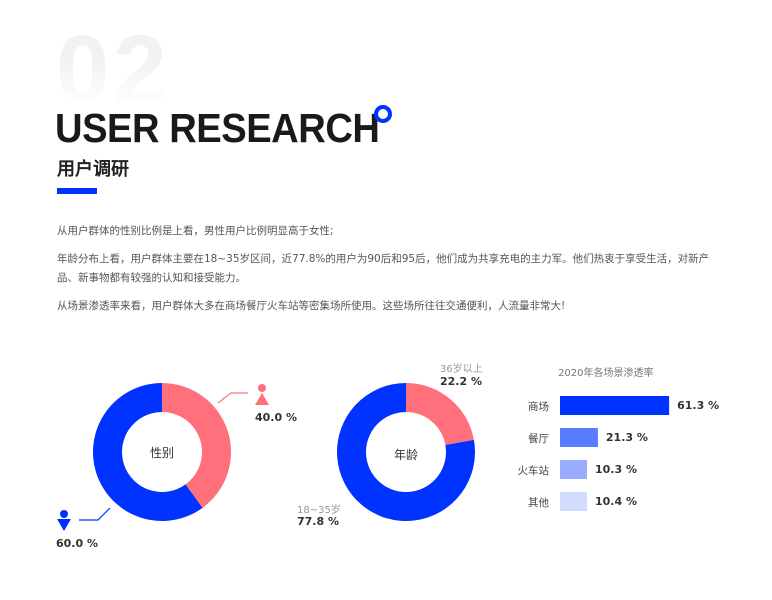 This screenshot has width=772, height=600. What do you see at coordinates (95, 514) in the screenshot?
I see `male-leader-line` at bounding box center [95, 514].